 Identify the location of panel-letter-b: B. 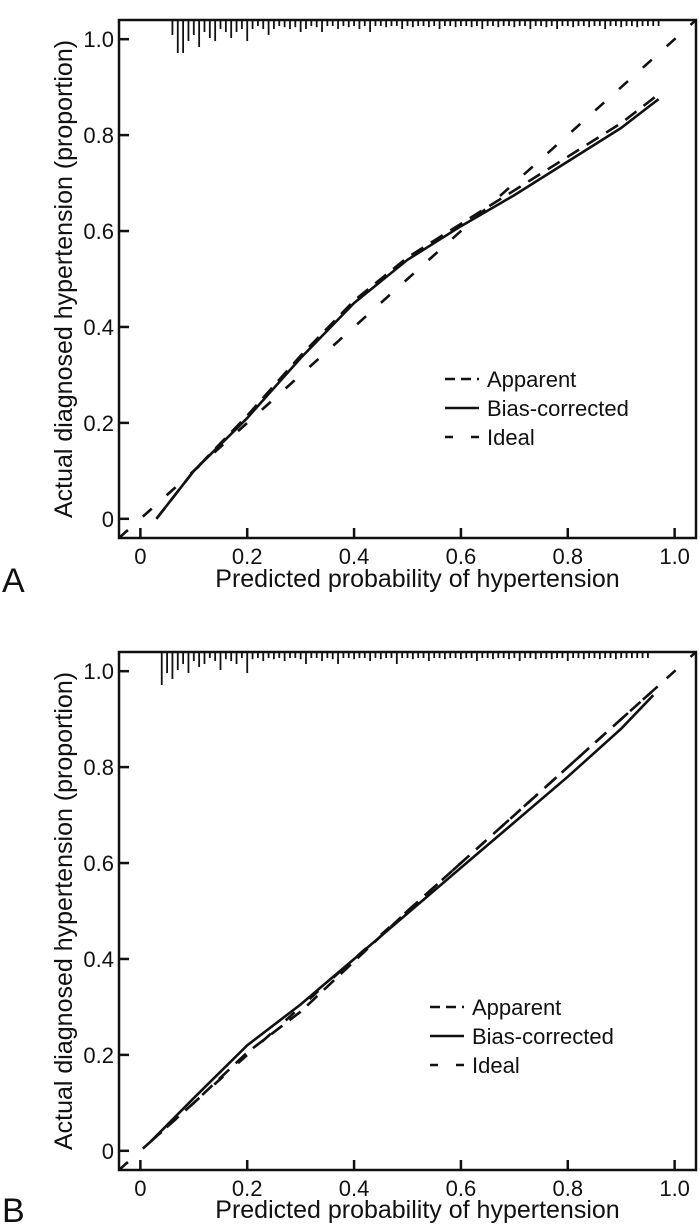
(13, 1209).